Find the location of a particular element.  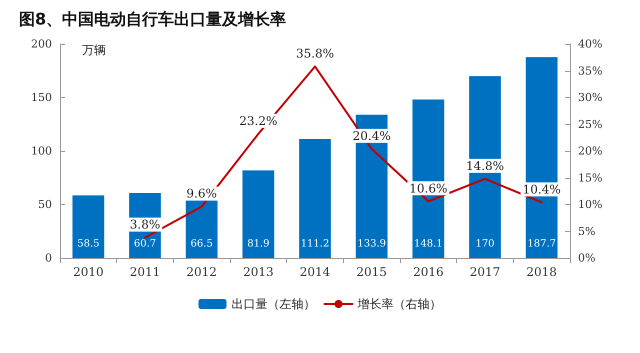

x-tick-label: 2013 is located at coordinates (258, 272).